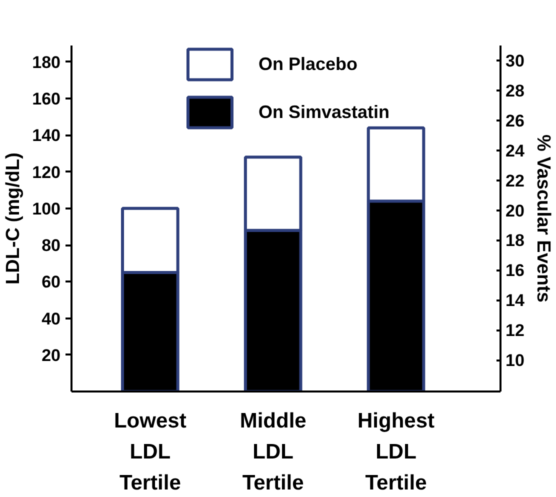 The height and width of the screenshot is (497, 556). What do you see at coordinates (515, 210) in the screenshot?
I see `y2-tick-label: 20` at bounding box center [515, 210].